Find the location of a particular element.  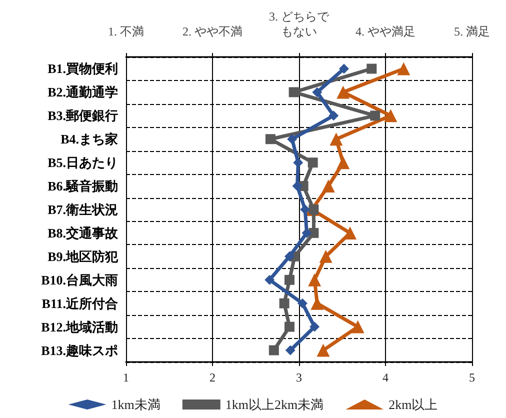

y-tick-label: B12.地域活動 is located at coordinates (79, 326).